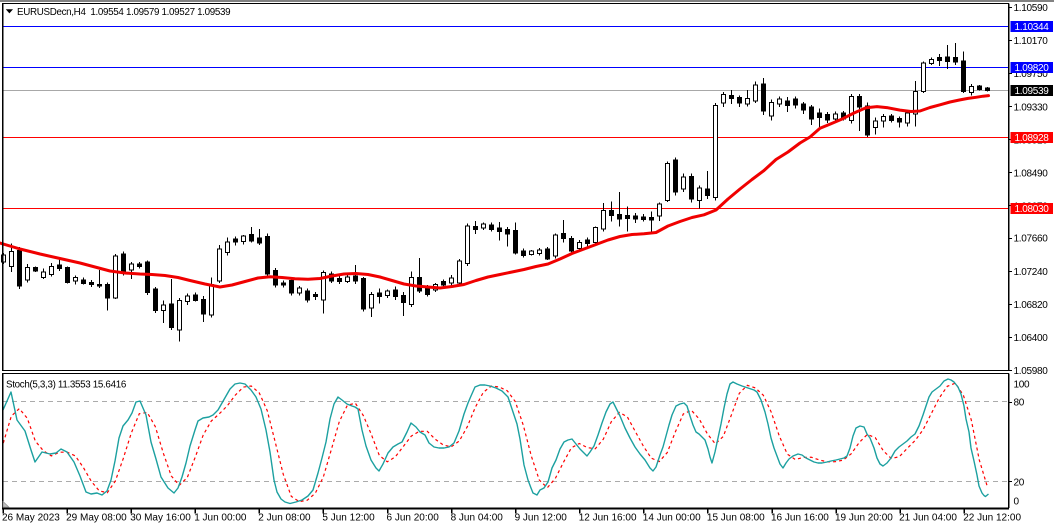 This screenshot has height=528, width=1054. I want to click on svg-text: 12 Jun 16:00, so click(608, 518).